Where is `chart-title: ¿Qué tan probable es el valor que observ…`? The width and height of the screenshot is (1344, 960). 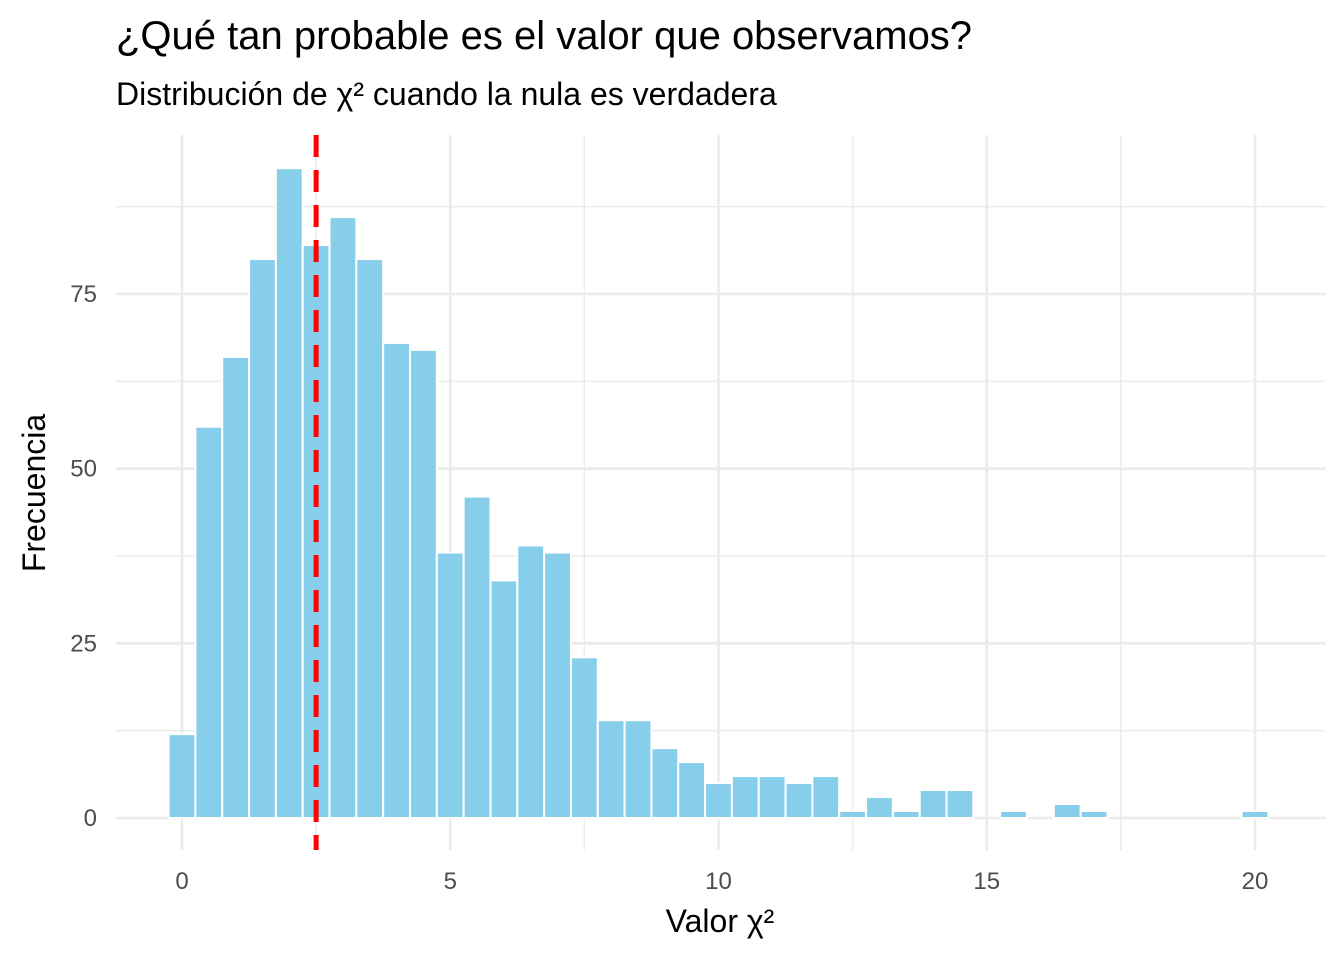
chart-title: ¿Qué tan probable es el valor que observ… is located at coordinates (544, 36).